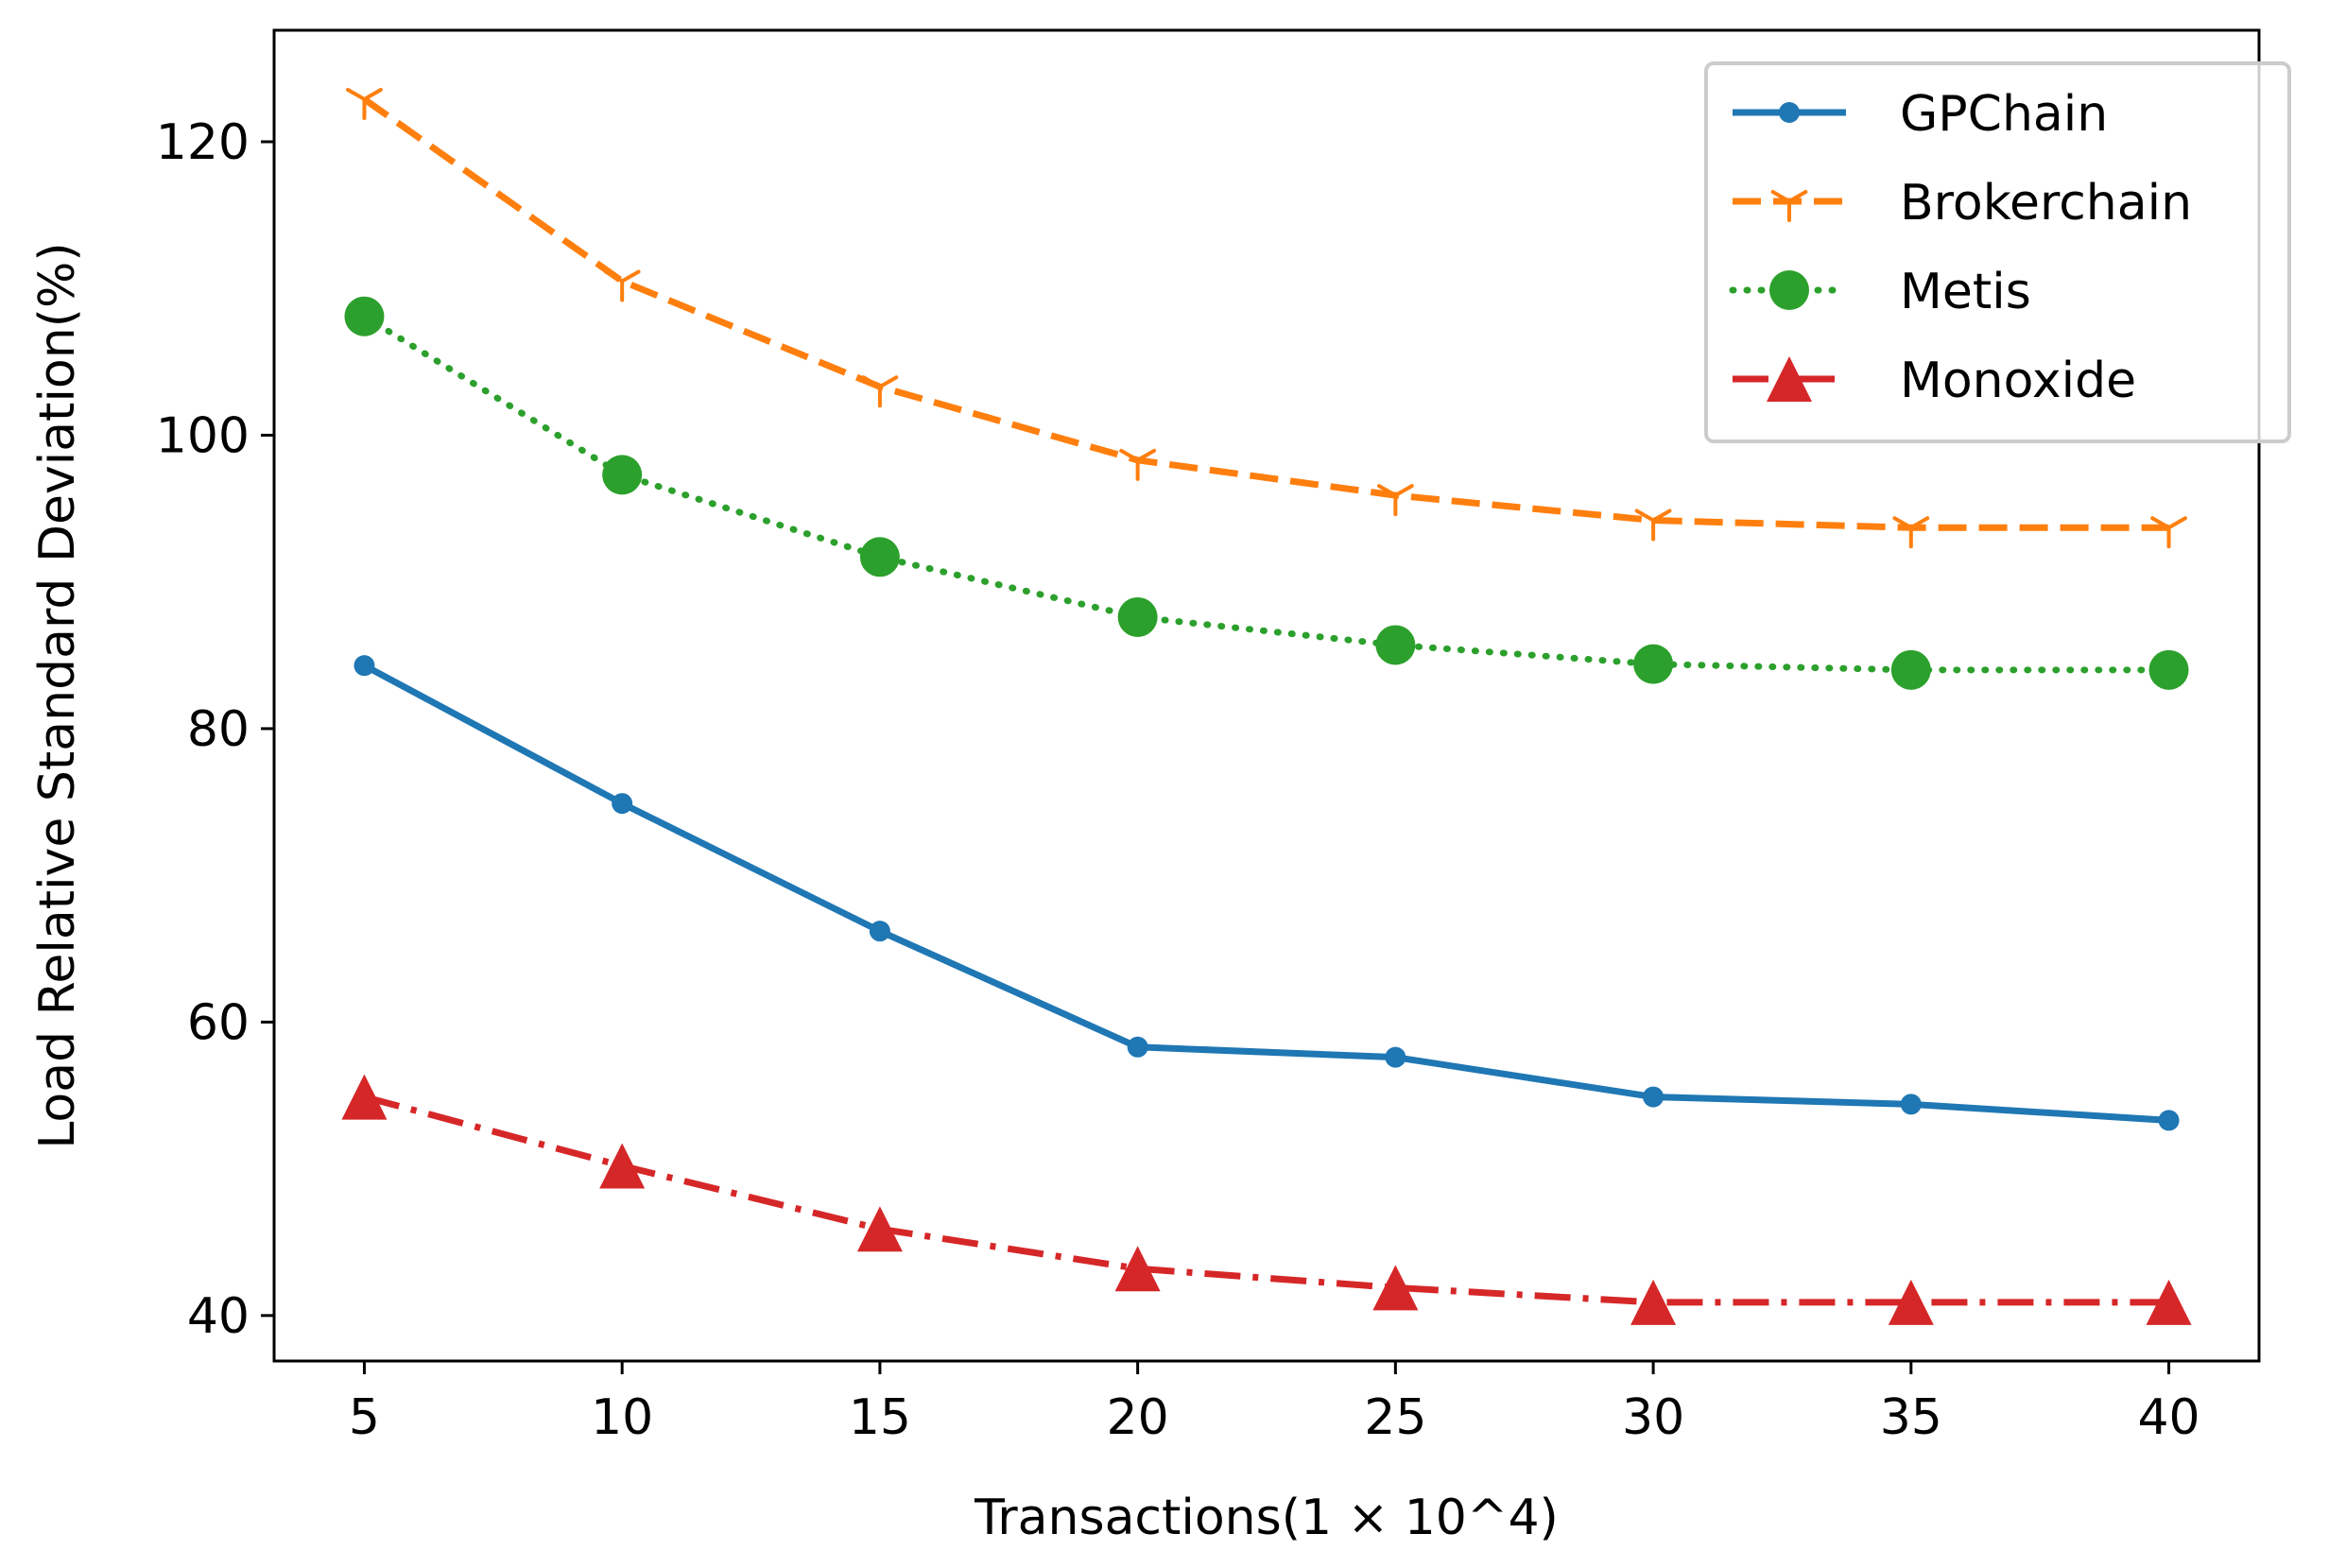  I want to click on x-tick-label: 20, so click(1138, 1417).